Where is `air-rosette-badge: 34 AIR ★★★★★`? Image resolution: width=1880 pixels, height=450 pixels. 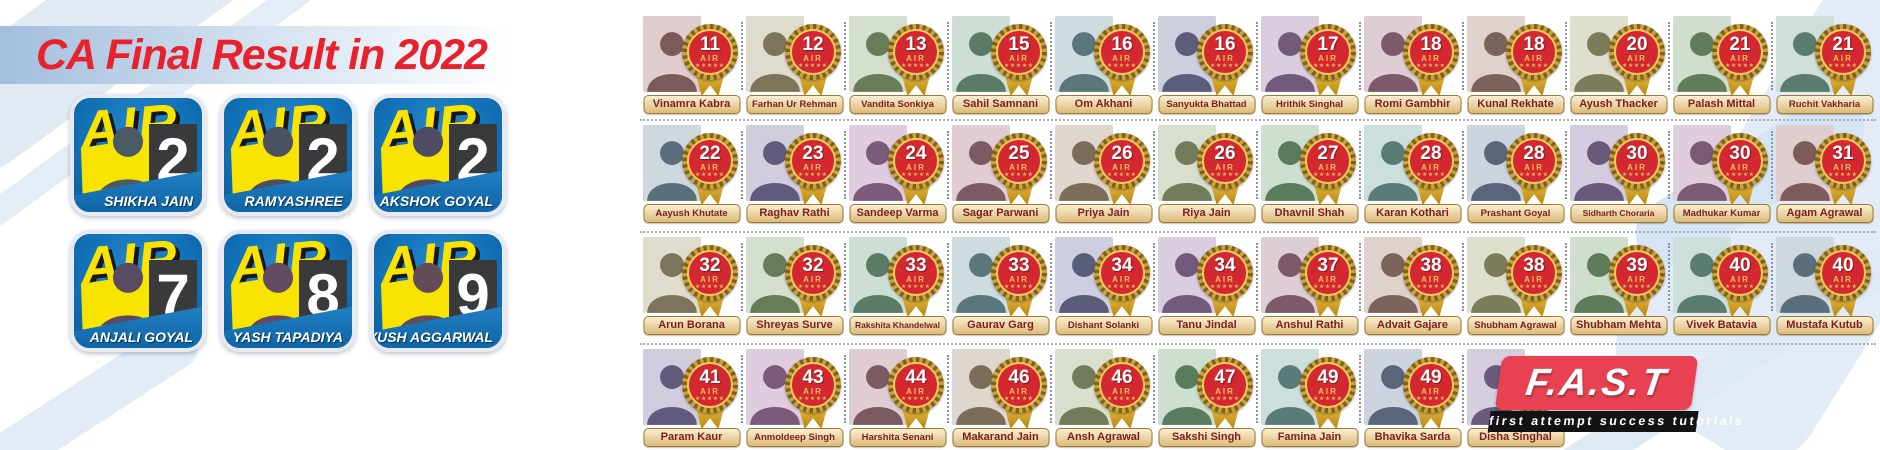
air-rosette-badge: 34 AIR ★★★★★ is located at coordinates (1225, 273).